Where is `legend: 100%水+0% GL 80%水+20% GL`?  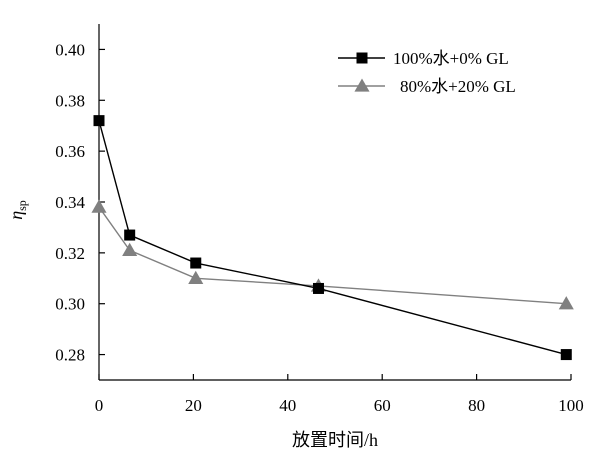 legend: 100%水+0% GL 80%水+20% GL is located at coordinates (427, 72).